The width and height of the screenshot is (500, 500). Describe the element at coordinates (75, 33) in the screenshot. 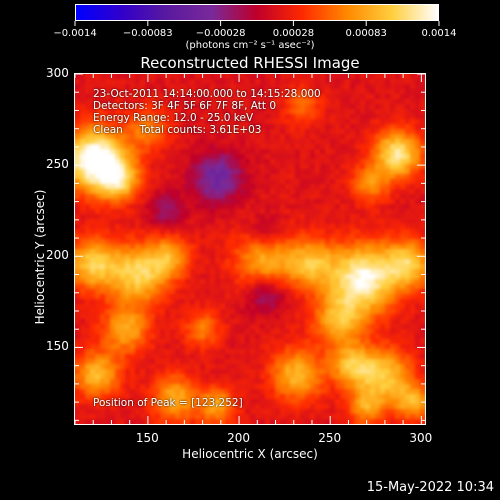

I see `colorbar-tick-label: −0.0014` at that location.